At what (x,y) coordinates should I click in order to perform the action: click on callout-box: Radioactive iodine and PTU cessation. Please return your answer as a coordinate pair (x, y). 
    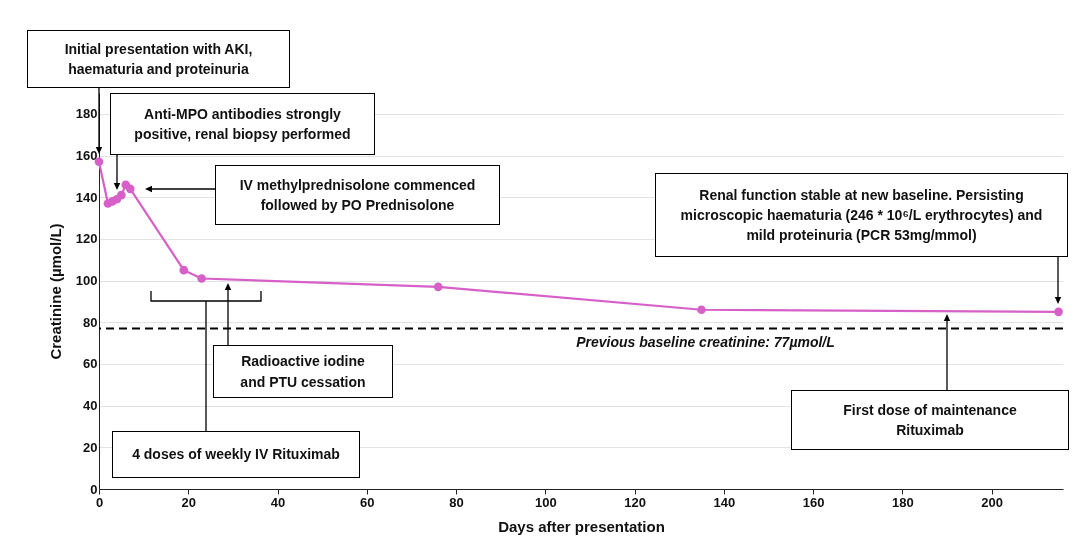
    Looking at the image, I should click on (303, 371).